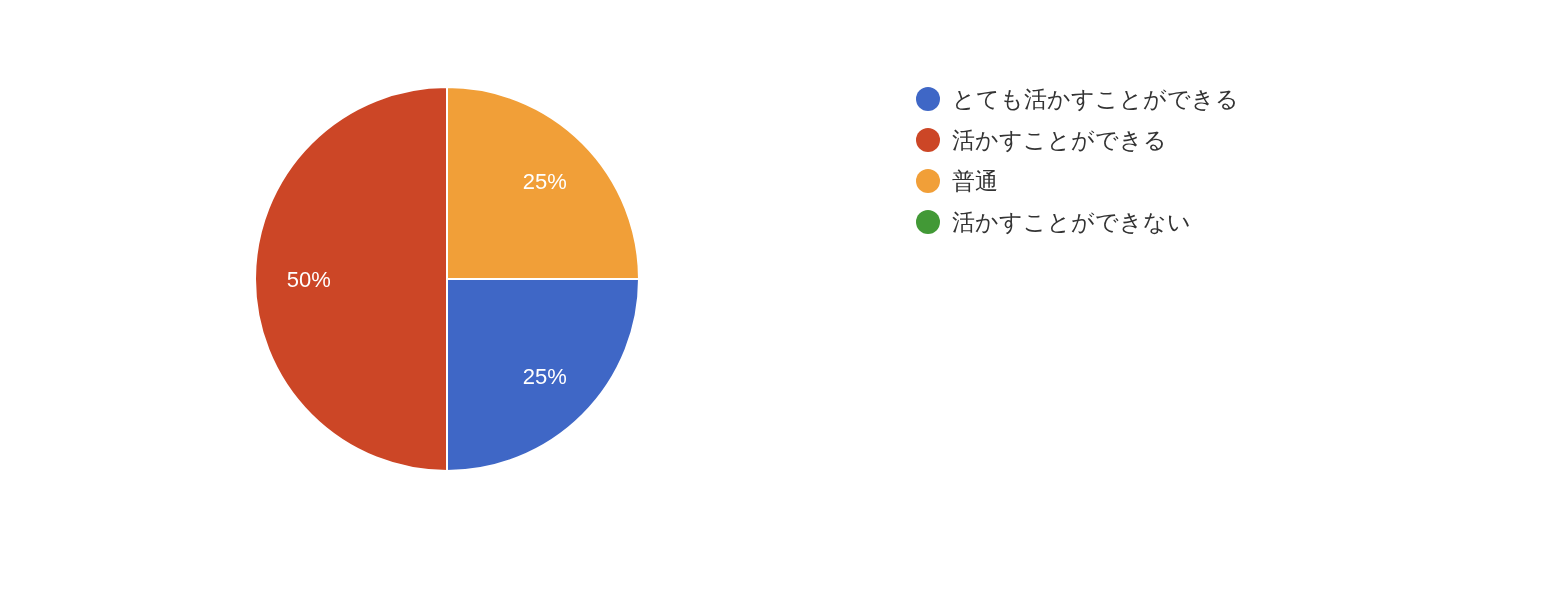 The image size is (1548, 612). What do you see at coordinates (308, 279) in the screenshot?
I see `data-label: 50%` at bounding box center [308, 279].